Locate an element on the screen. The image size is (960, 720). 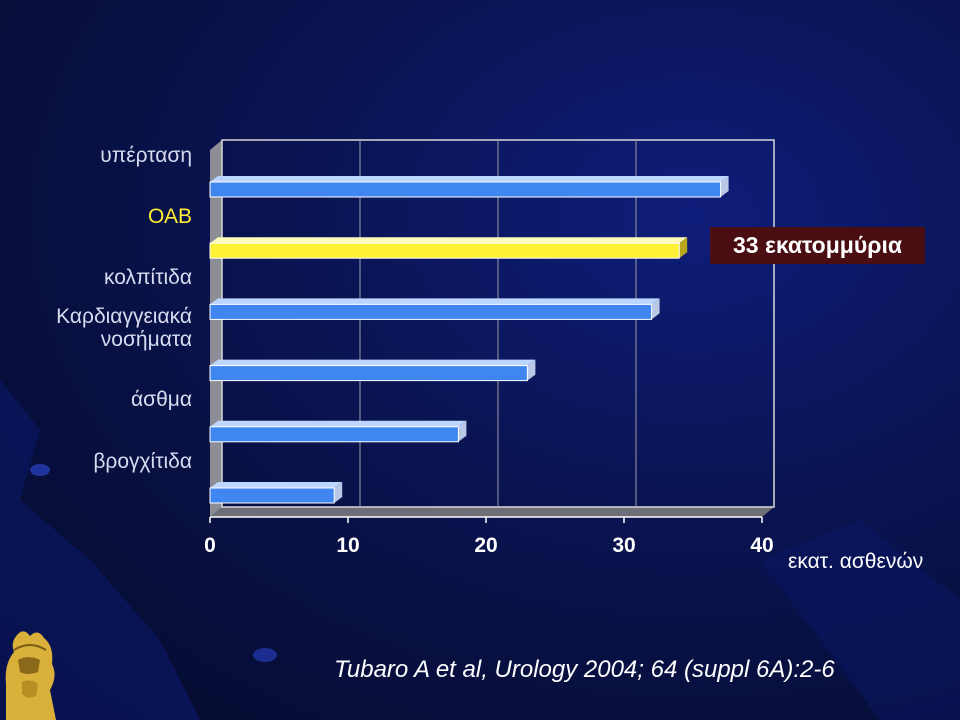
x-axis-label: εκατ. ασθενών is located at coordinates (856, 561).